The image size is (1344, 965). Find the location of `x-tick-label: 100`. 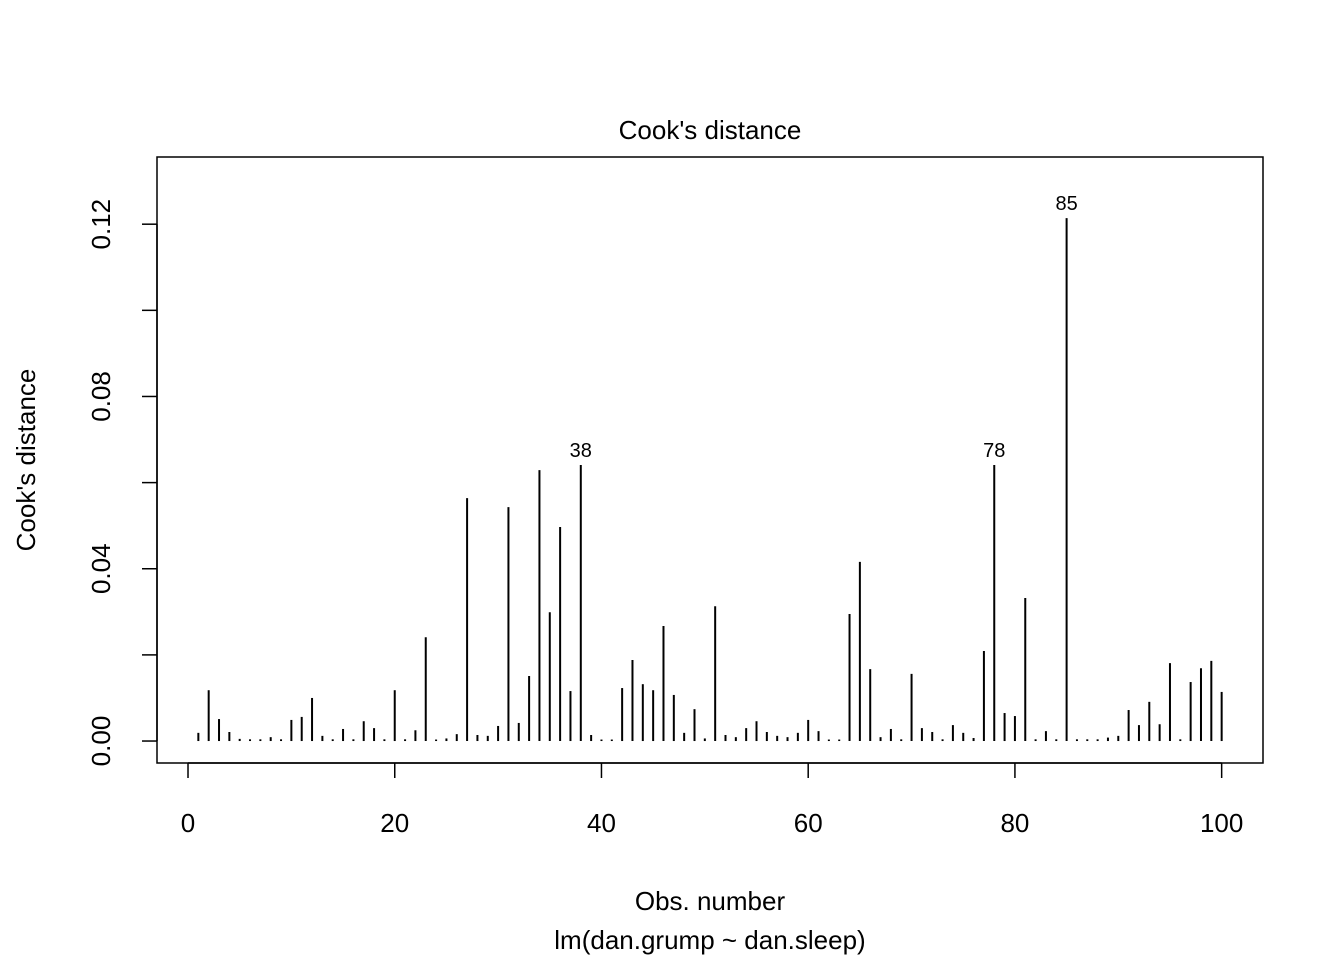

x-tick-label: 100 is located at coordinates (1221, 823).